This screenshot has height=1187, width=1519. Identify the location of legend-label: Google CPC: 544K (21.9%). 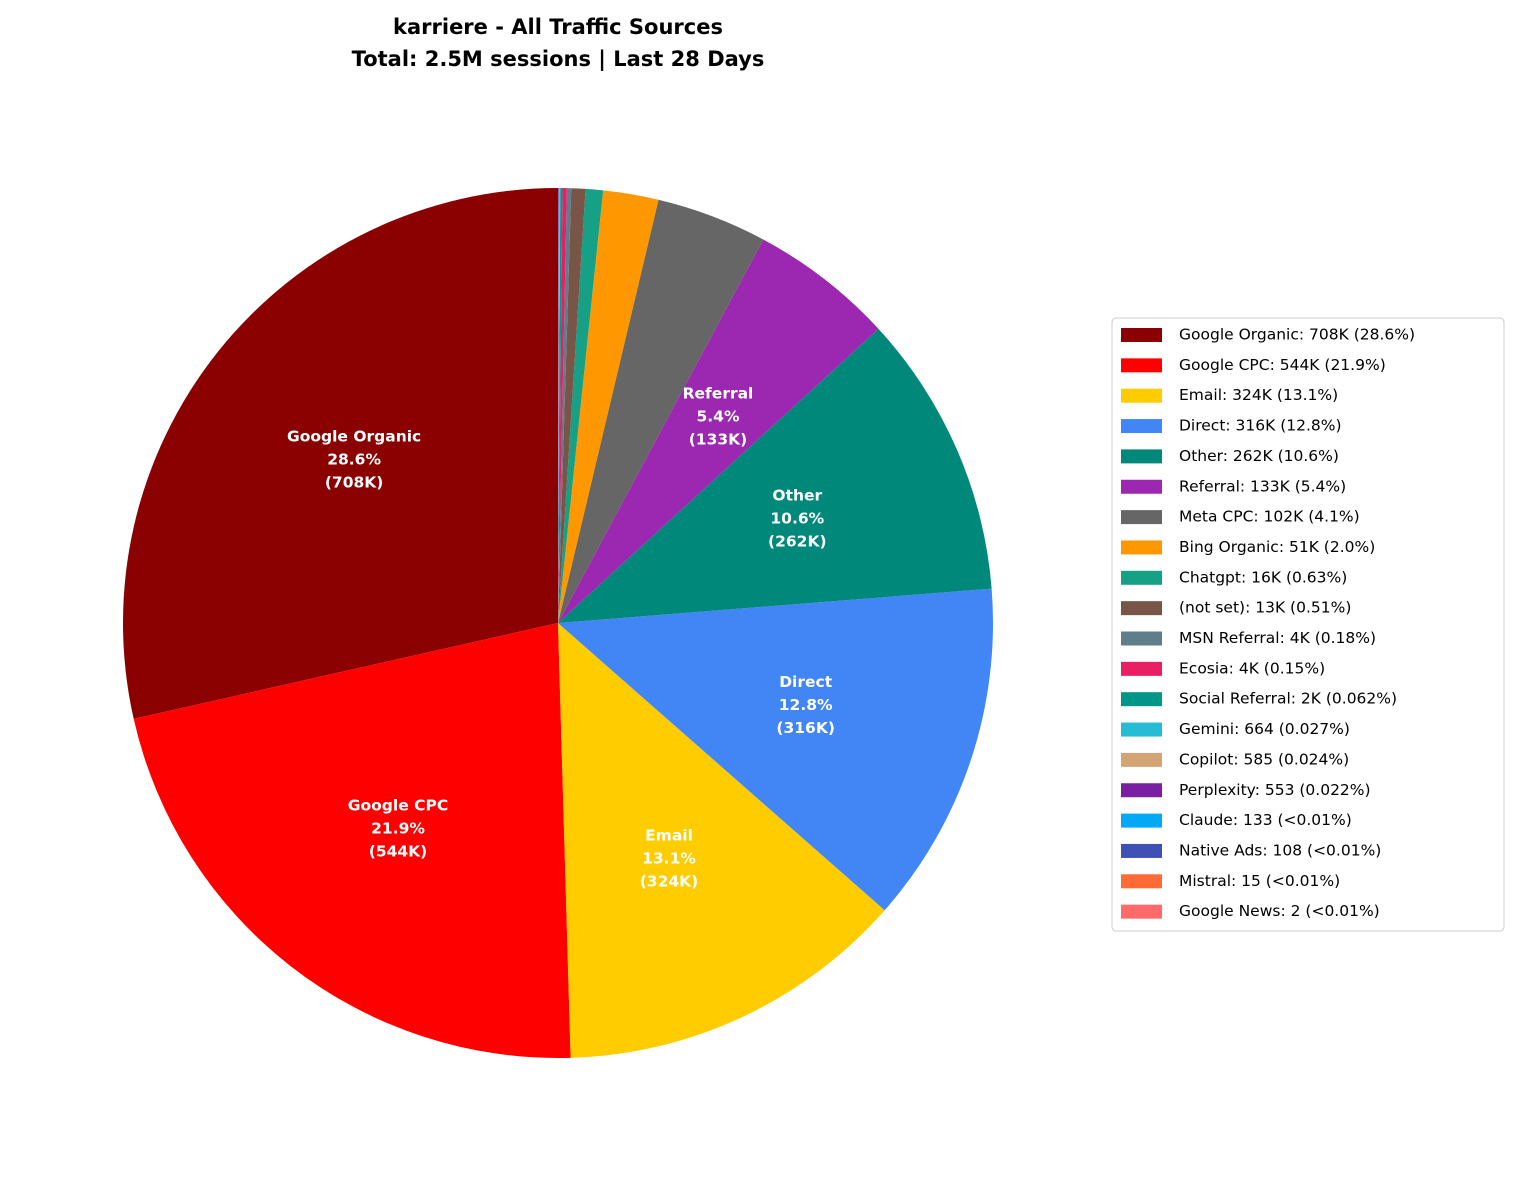
(1282, 365).